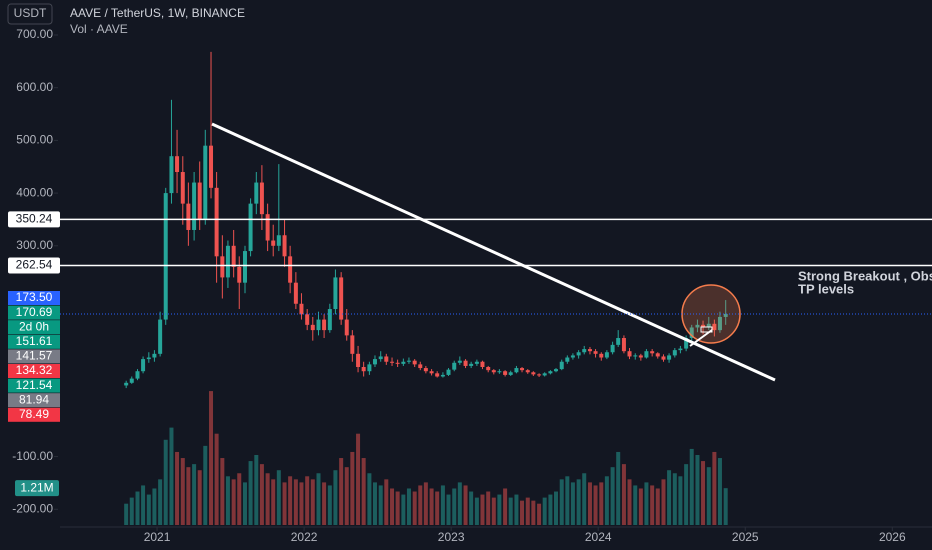 The height and width of the screenshot is (550, 932). I want to click on level-label: 262.54, so click(34, 265).